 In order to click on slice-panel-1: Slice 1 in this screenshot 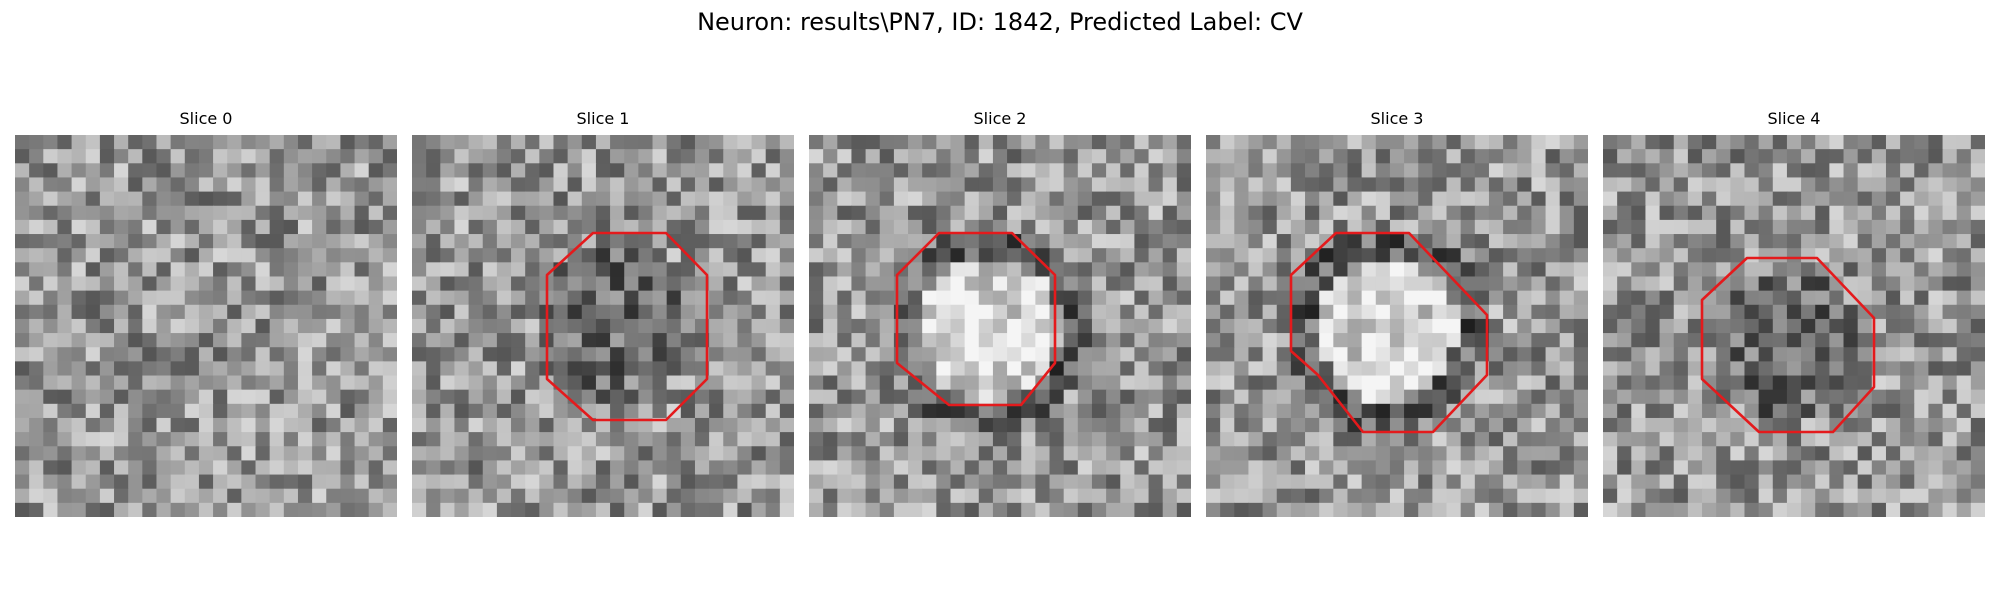, I will do `click(603, 312)`.